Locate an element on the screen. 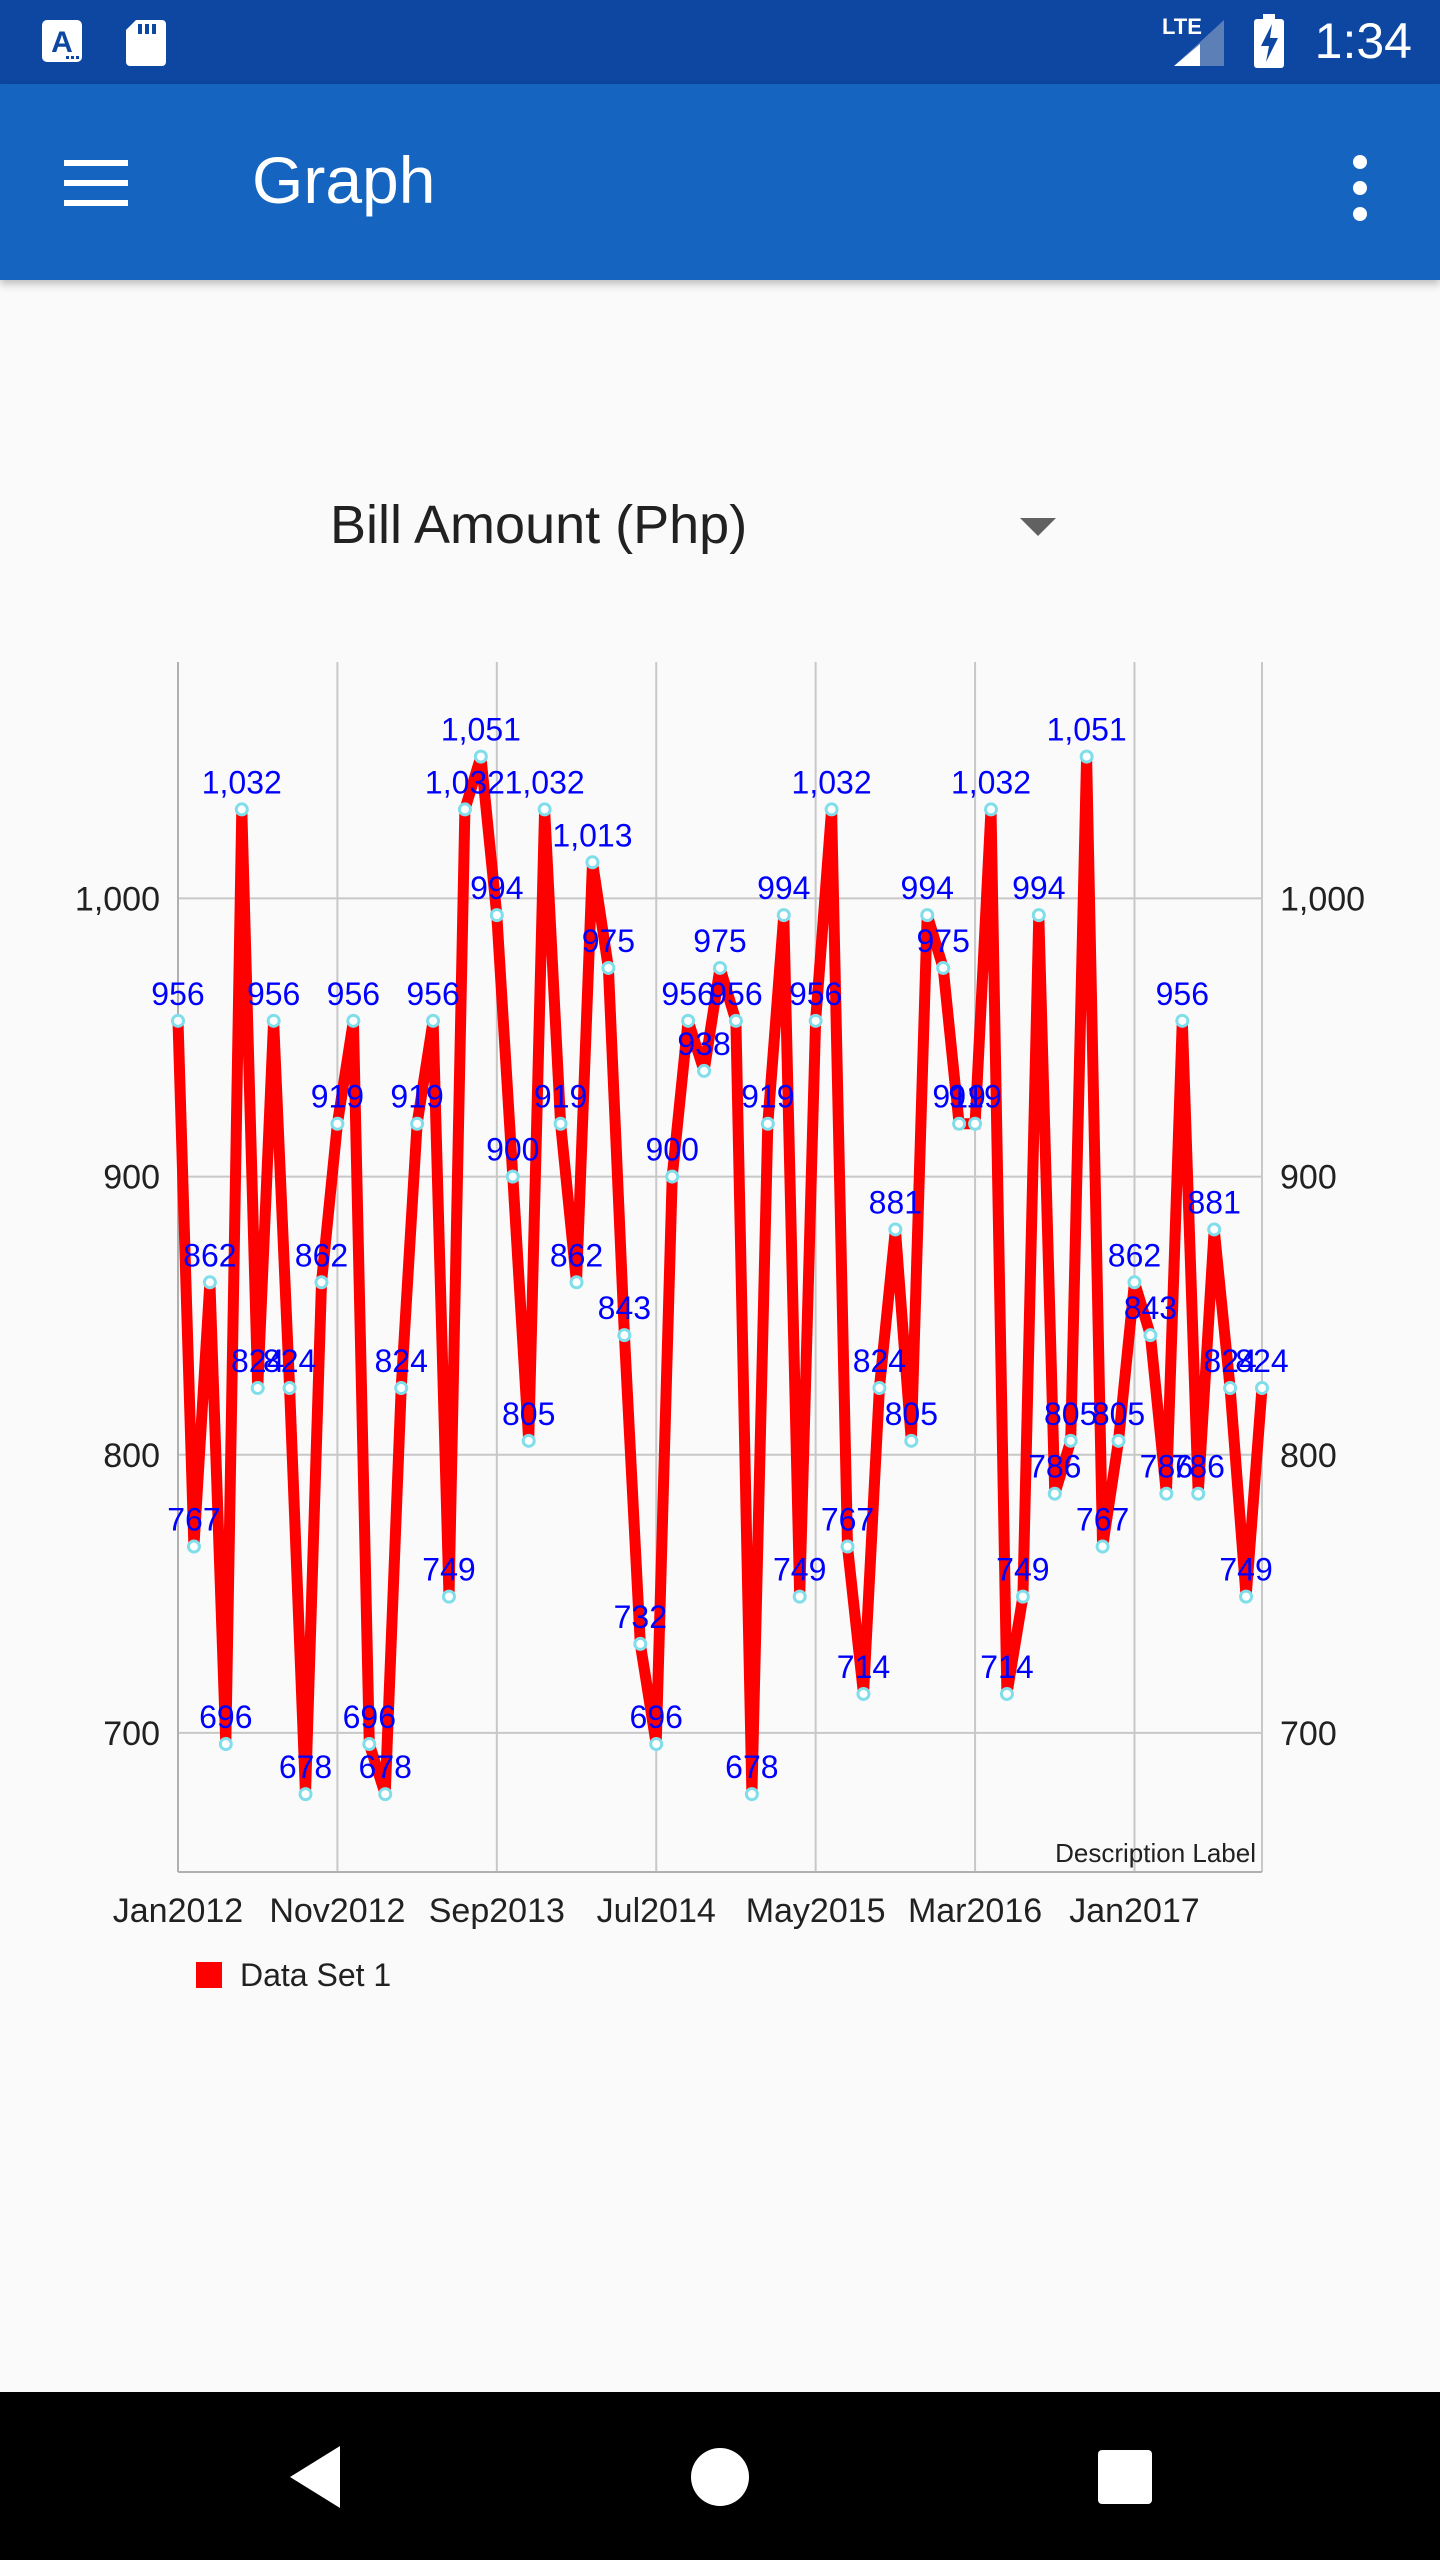 This screenshot has height=2560, width=1440. metric-dropdown: Bill Amount (Php) is located at coordinates (700, 525).